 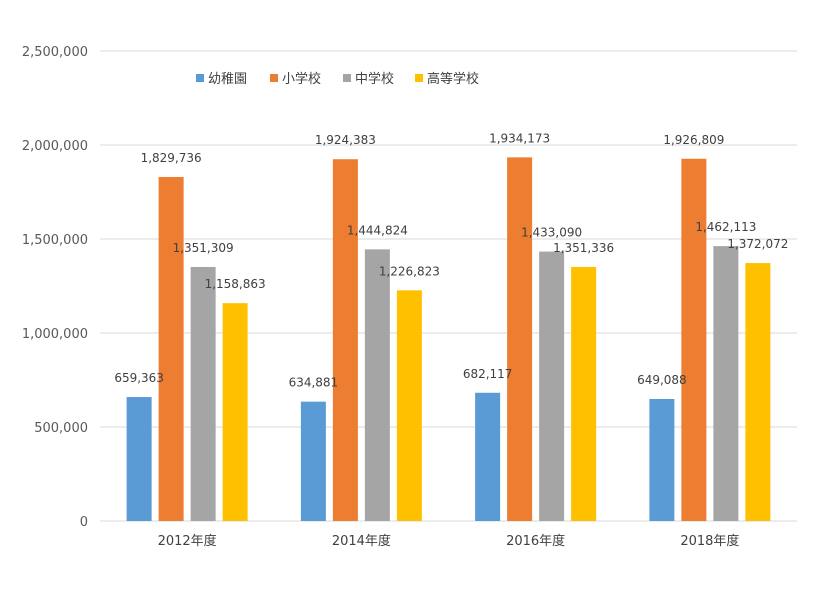 I want to click on data-label: 1,934,173, so click(x=519, y=138).